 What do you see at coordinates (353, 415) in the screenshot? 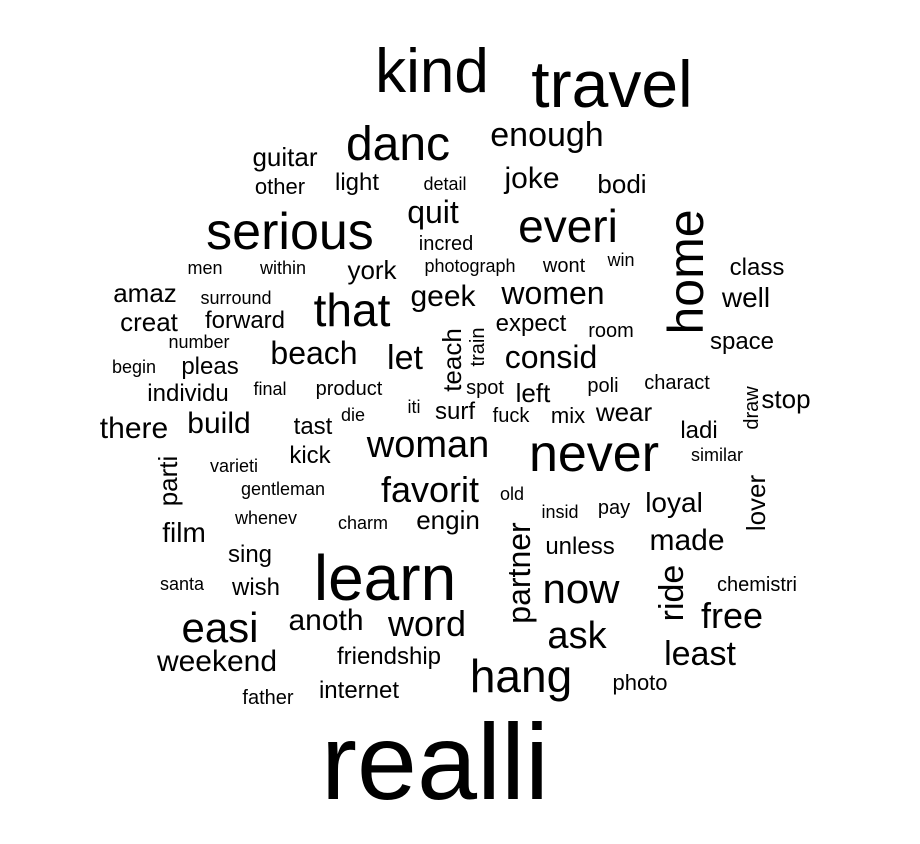
I see `word-die: die` at bounding box center [353, 415].